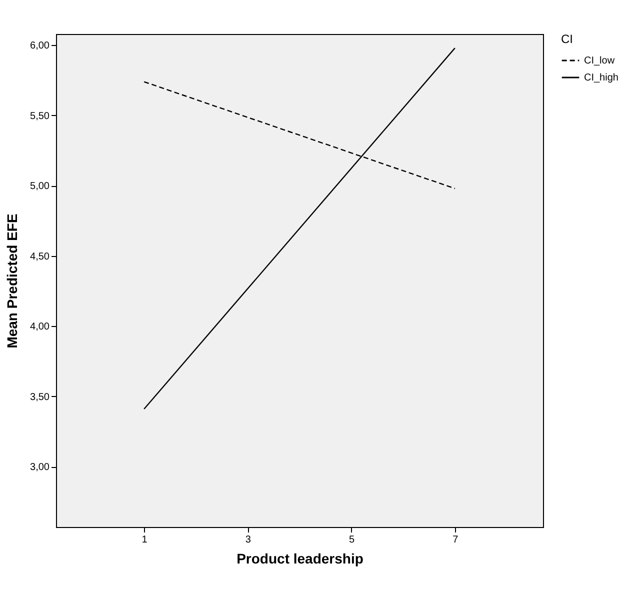 This screenshot has height=589, width=641. What do you see at coordinates (145, 540) in the screenshot?
I see `x-tick-label: 1` at bounding box center [145, 540].